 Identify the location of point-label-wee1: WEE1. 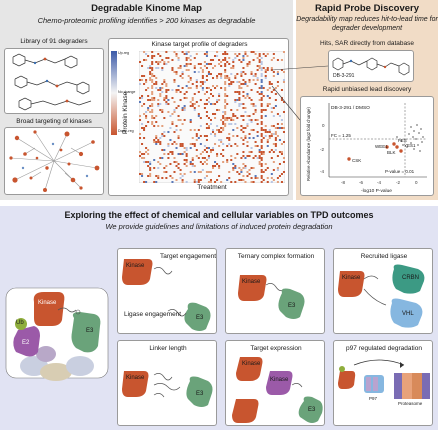
(381, 146).